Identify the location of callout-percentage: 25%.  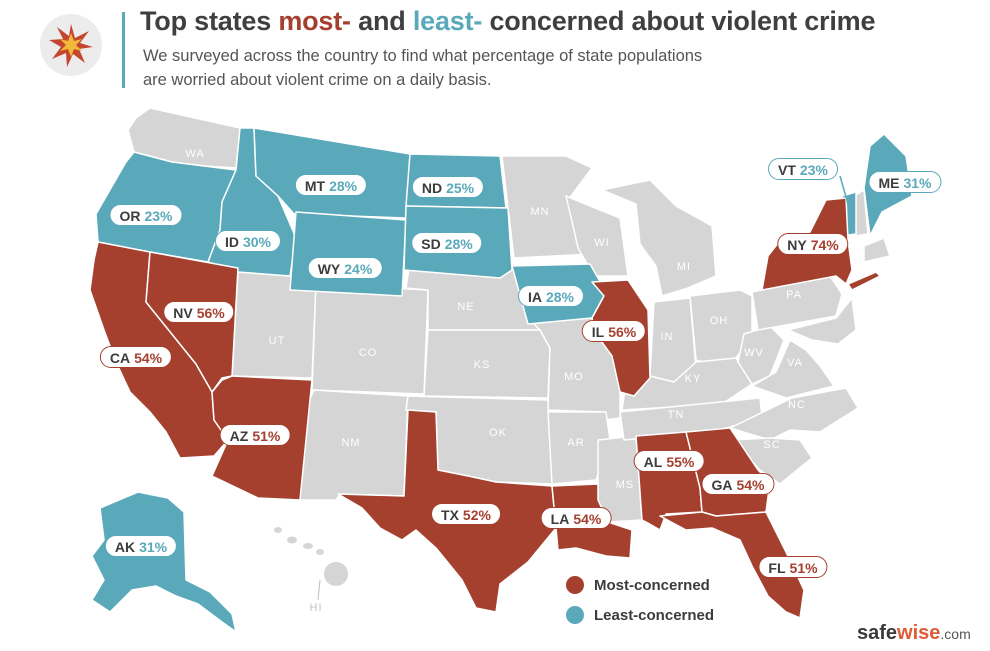
(460, 188).